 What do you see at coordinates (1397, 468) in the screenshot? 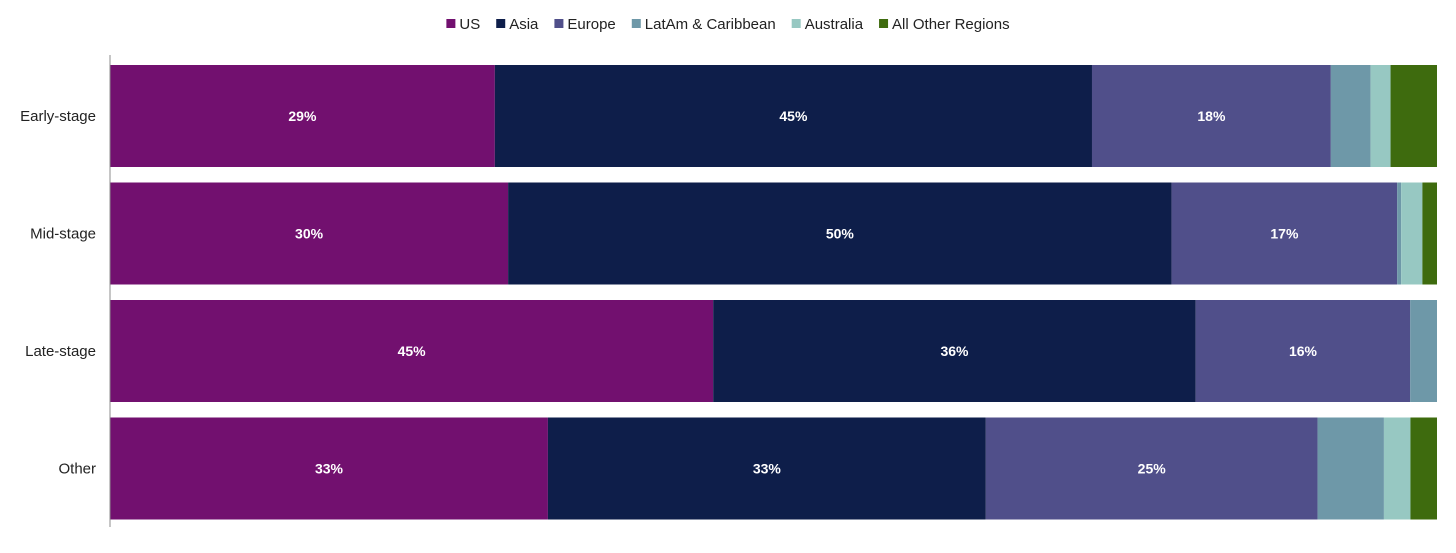
I see `bar-segment-other-australia` at bounding box center [1397, 468].